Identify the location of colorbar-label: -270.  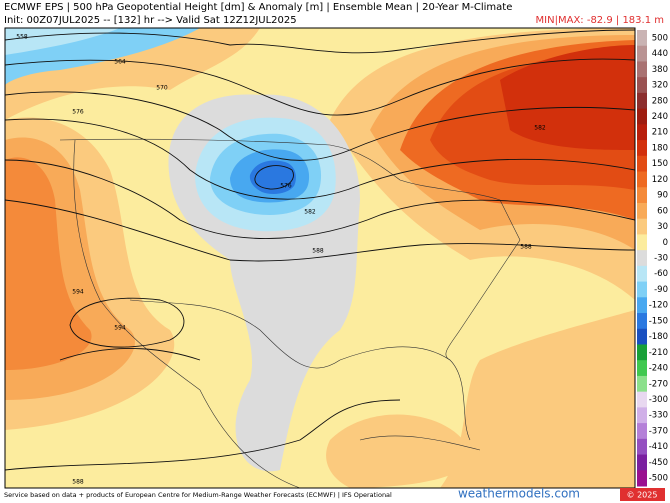
(658, 384).